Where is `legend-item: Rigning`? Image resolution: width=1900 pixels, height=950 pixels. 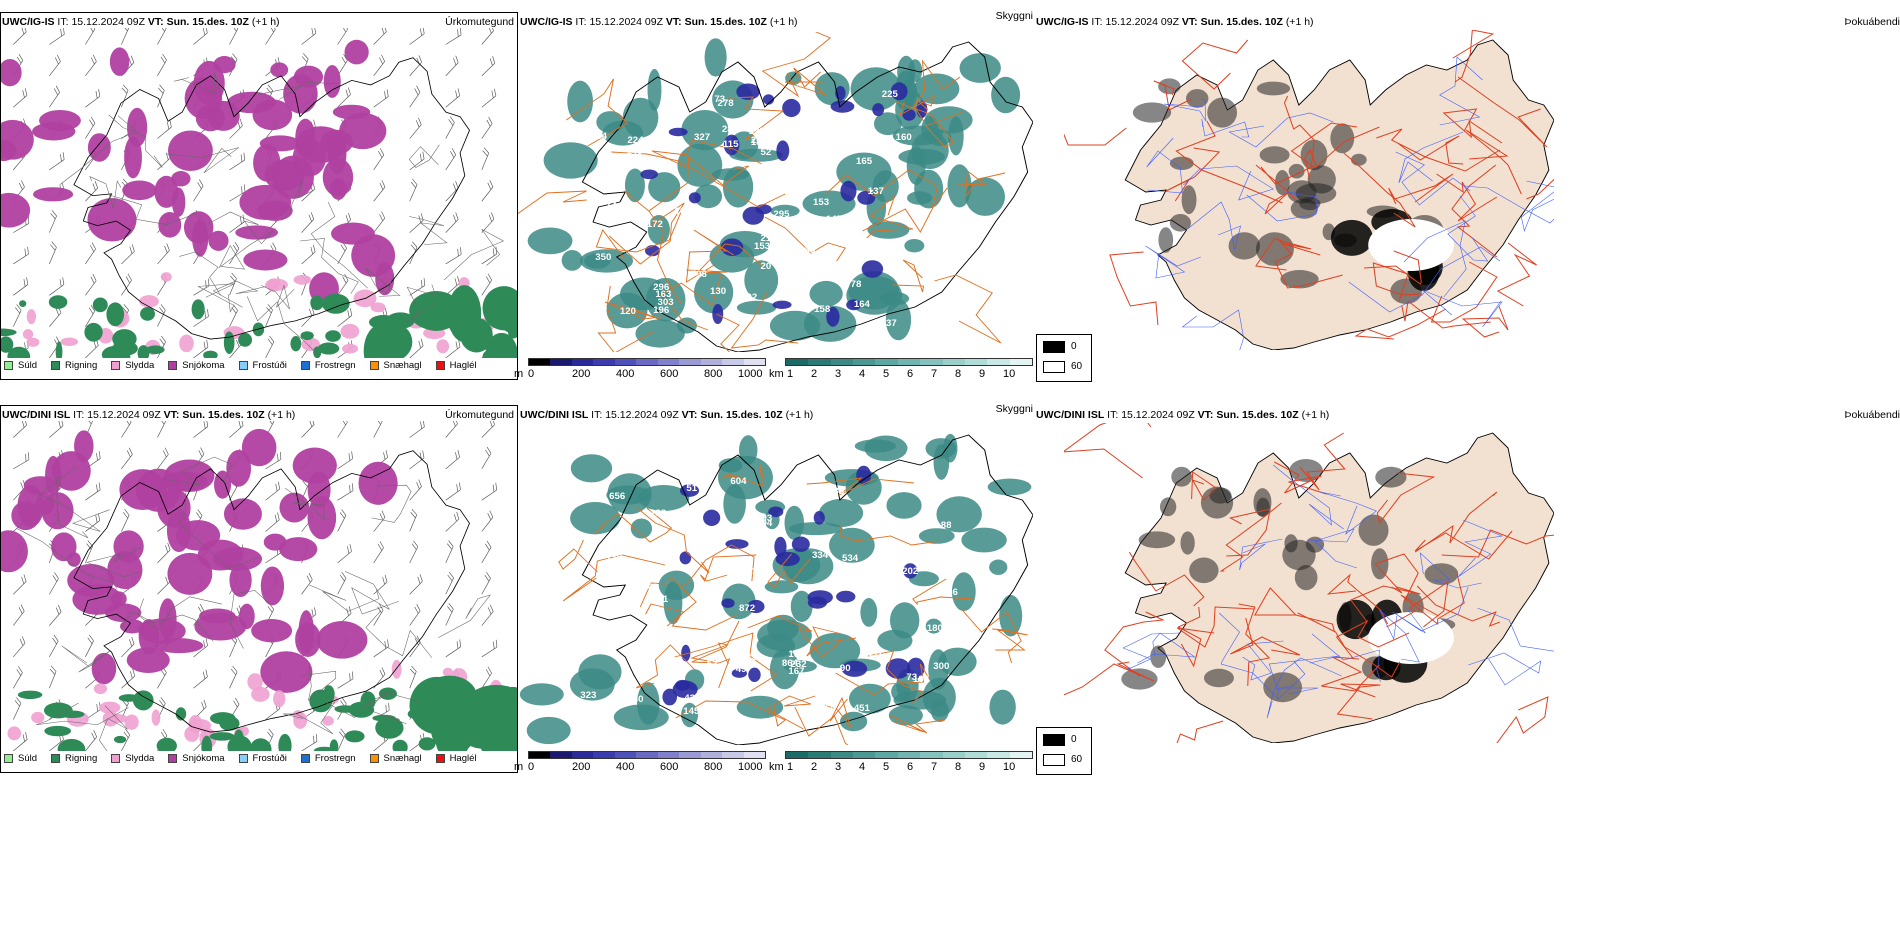
legend-item: Rigning is located at coordinates (74, 758).